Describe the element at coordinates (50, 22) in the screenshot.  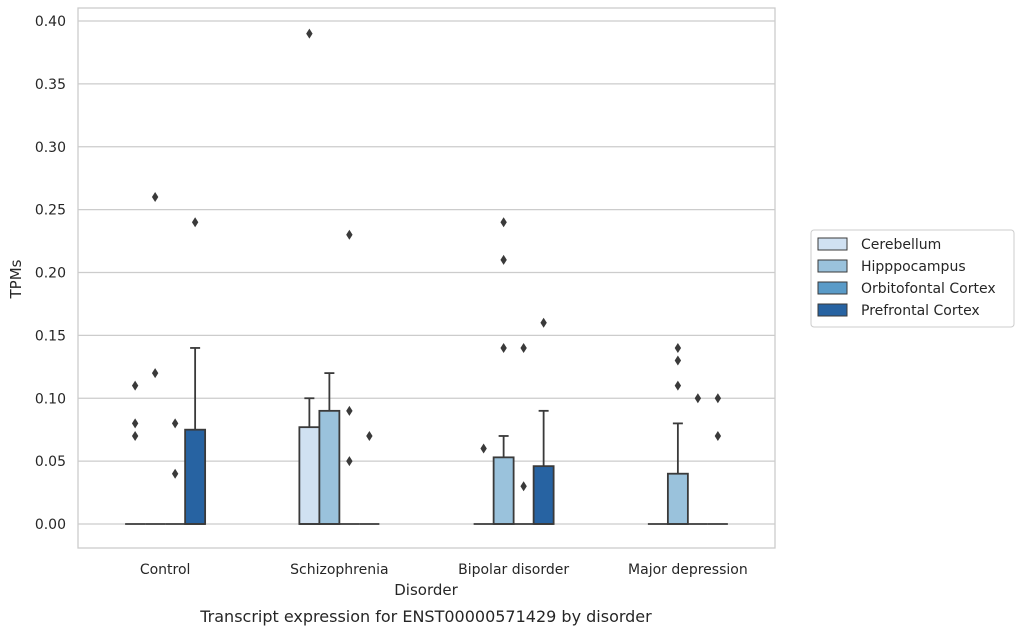
I see `y-tick-label: 0.40` at that location.